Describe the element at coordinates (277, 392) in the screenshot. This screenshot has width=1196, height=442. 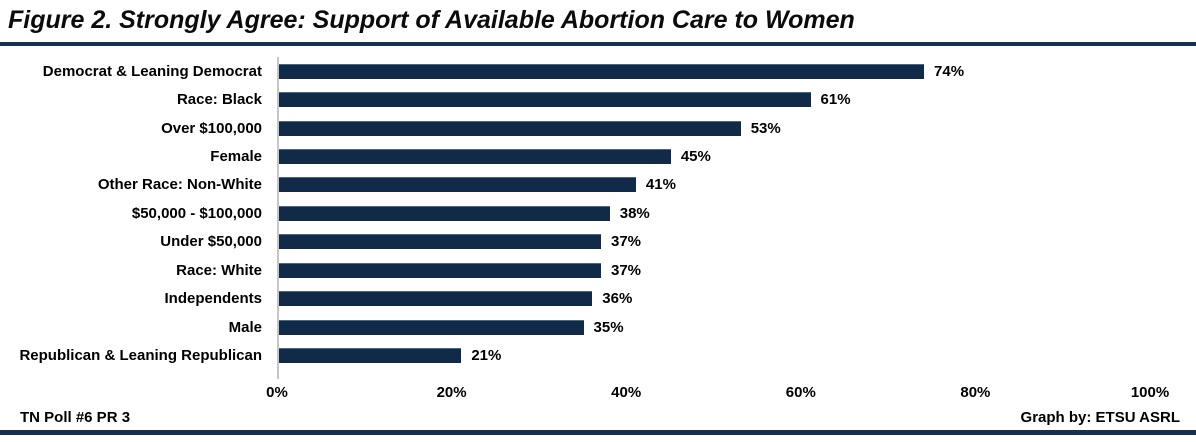
I see `x-axis-tick-label: 0%` at that location.